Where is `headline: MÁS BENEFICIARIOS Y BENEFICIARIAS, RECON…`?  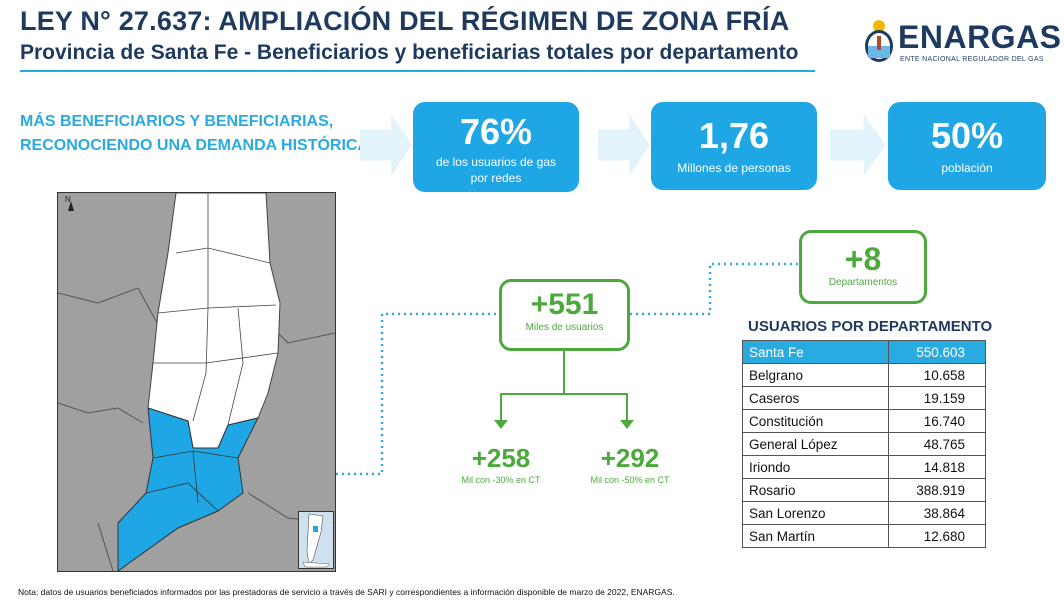
headline: MÁS BENEFICIARIOS Y BENEFICIARIAS, RECON… is located at coordinates (194, 134).